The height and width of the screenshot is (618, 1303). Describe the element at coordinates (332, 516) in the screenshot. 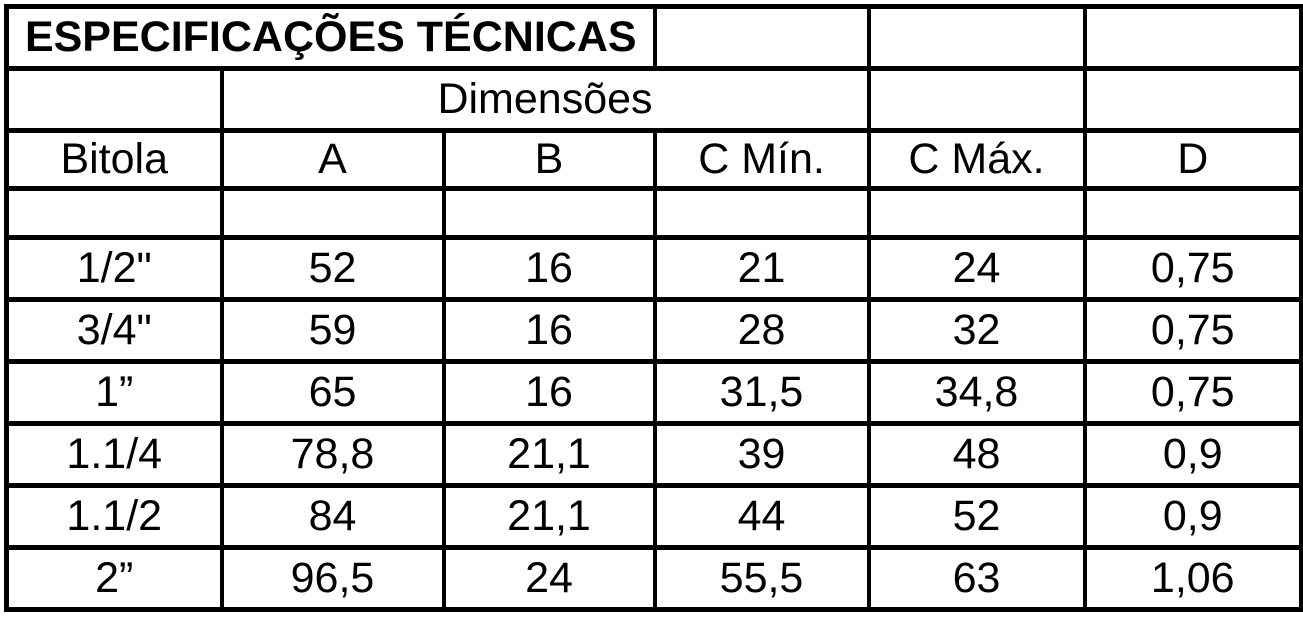

I see `table-cell: 84` at that location.